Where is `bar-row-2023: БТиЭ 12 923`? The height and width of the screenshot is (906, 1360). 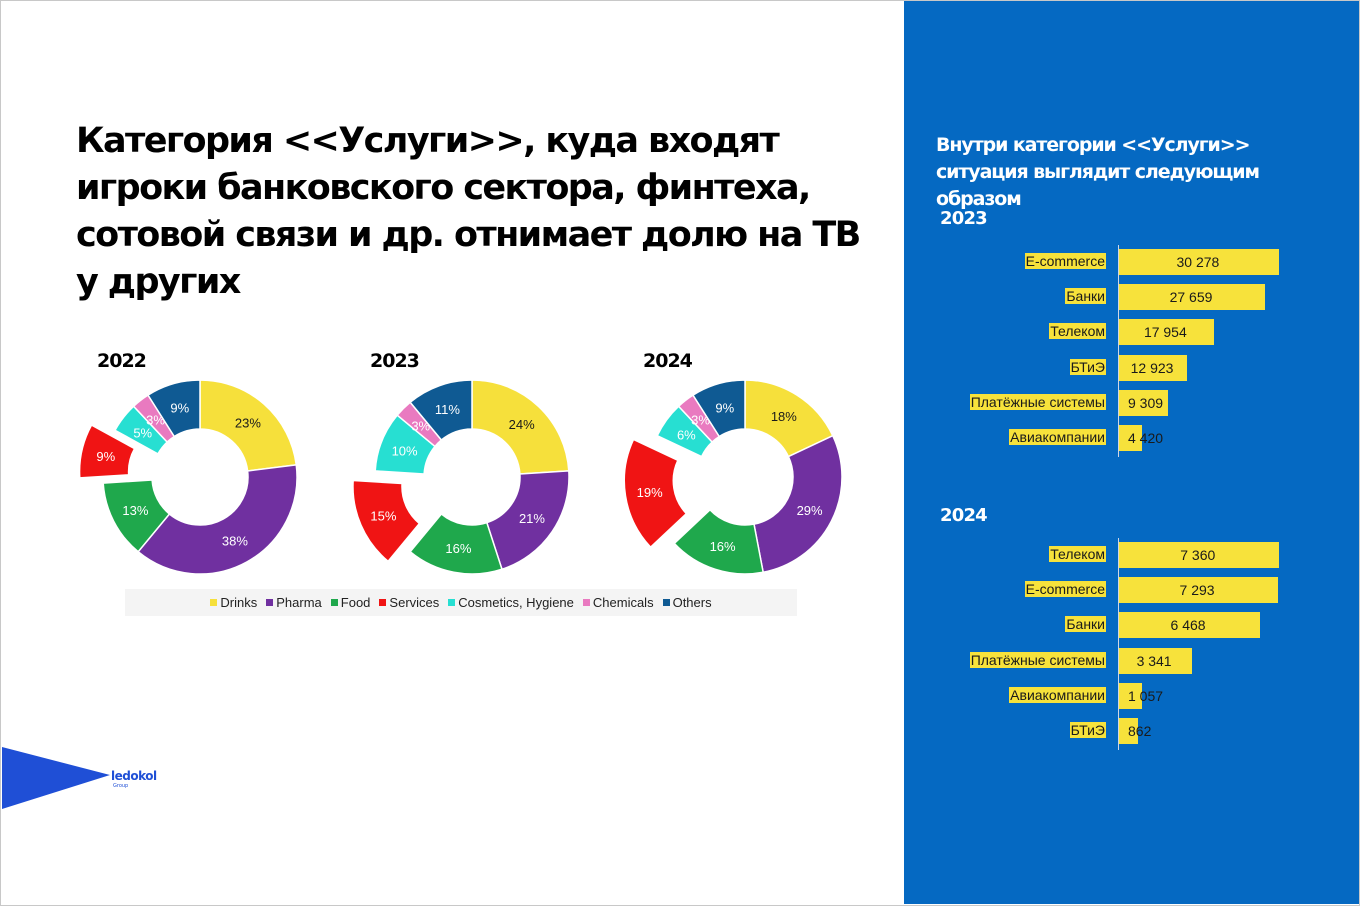 bar-row-2023: БТиЭ 12 923 is located at coordinates (1131, 367).